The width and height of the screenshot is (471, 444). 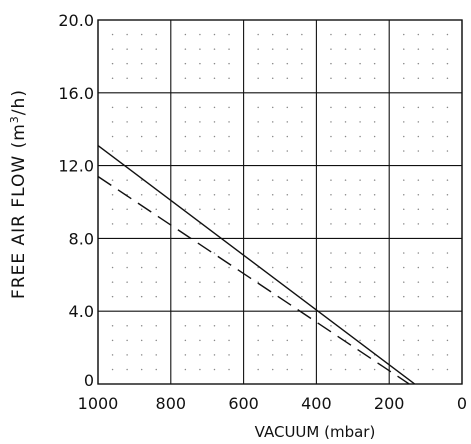 What do you see at coordinates (171, 403) in the screenshot?
I see `x-tick-label: 800` at bounding box center [171, 403].